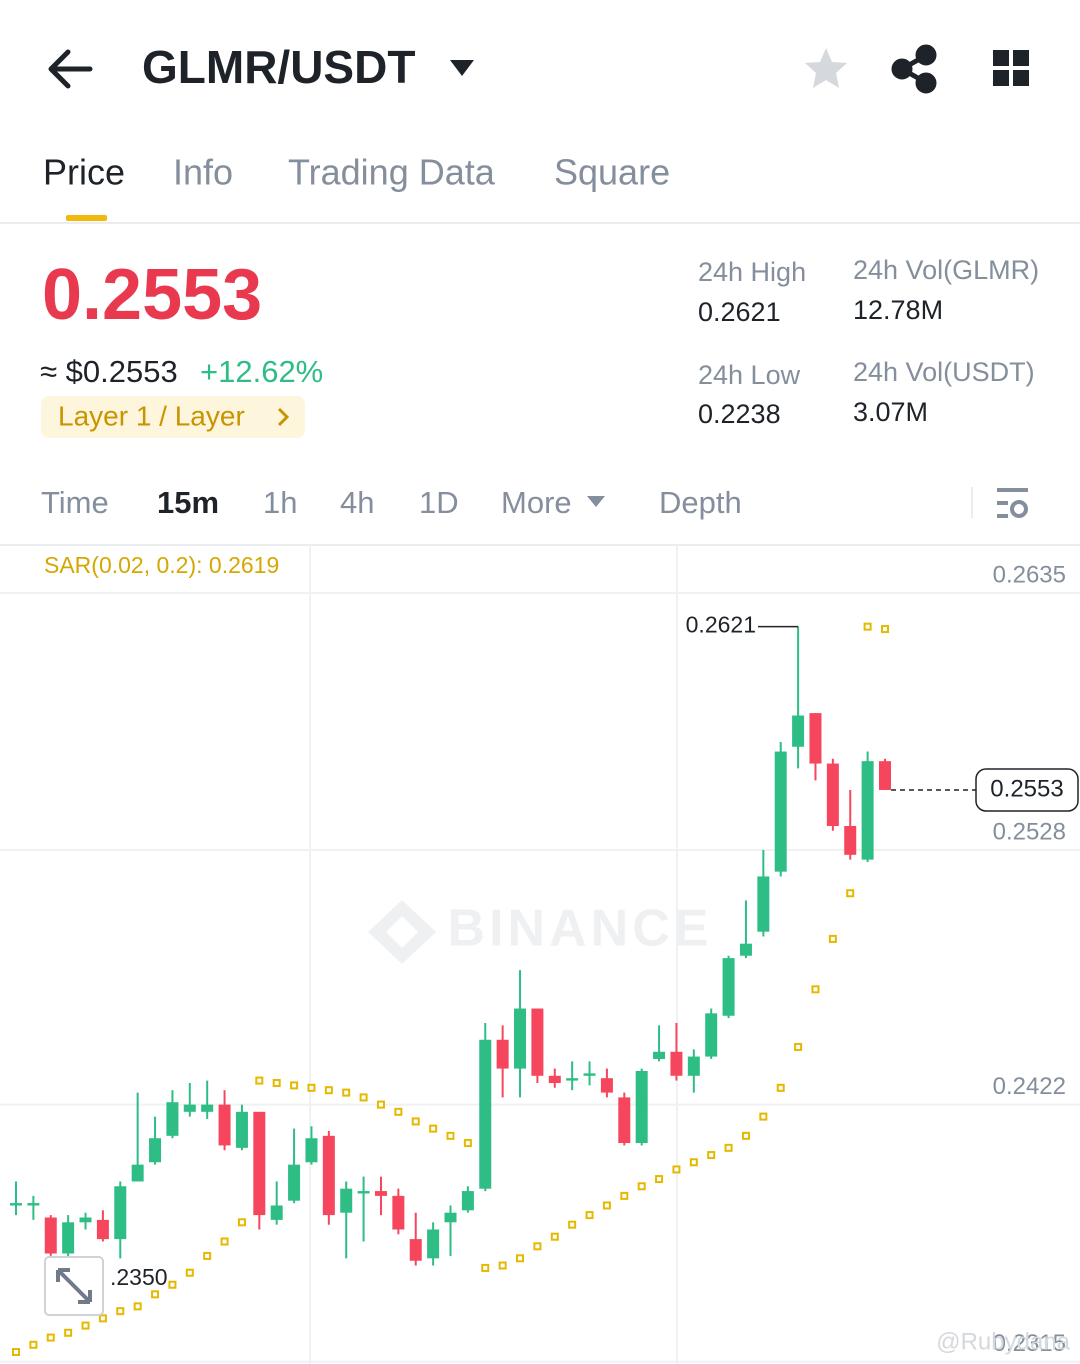 This screenshot has width=1080, height=1364. I want to click on usd-price: ≈ $0.2553, so click(109, 371).